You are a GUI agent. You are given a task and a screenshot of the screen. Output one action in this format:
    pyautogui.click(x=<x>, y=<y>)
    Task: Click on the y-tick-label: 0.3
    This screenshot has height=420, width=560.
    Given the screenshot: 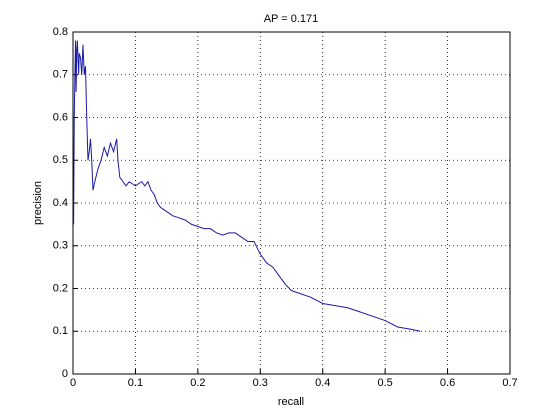 What is the action you would take?
    pyautogui.click(x=60, y=246)
    